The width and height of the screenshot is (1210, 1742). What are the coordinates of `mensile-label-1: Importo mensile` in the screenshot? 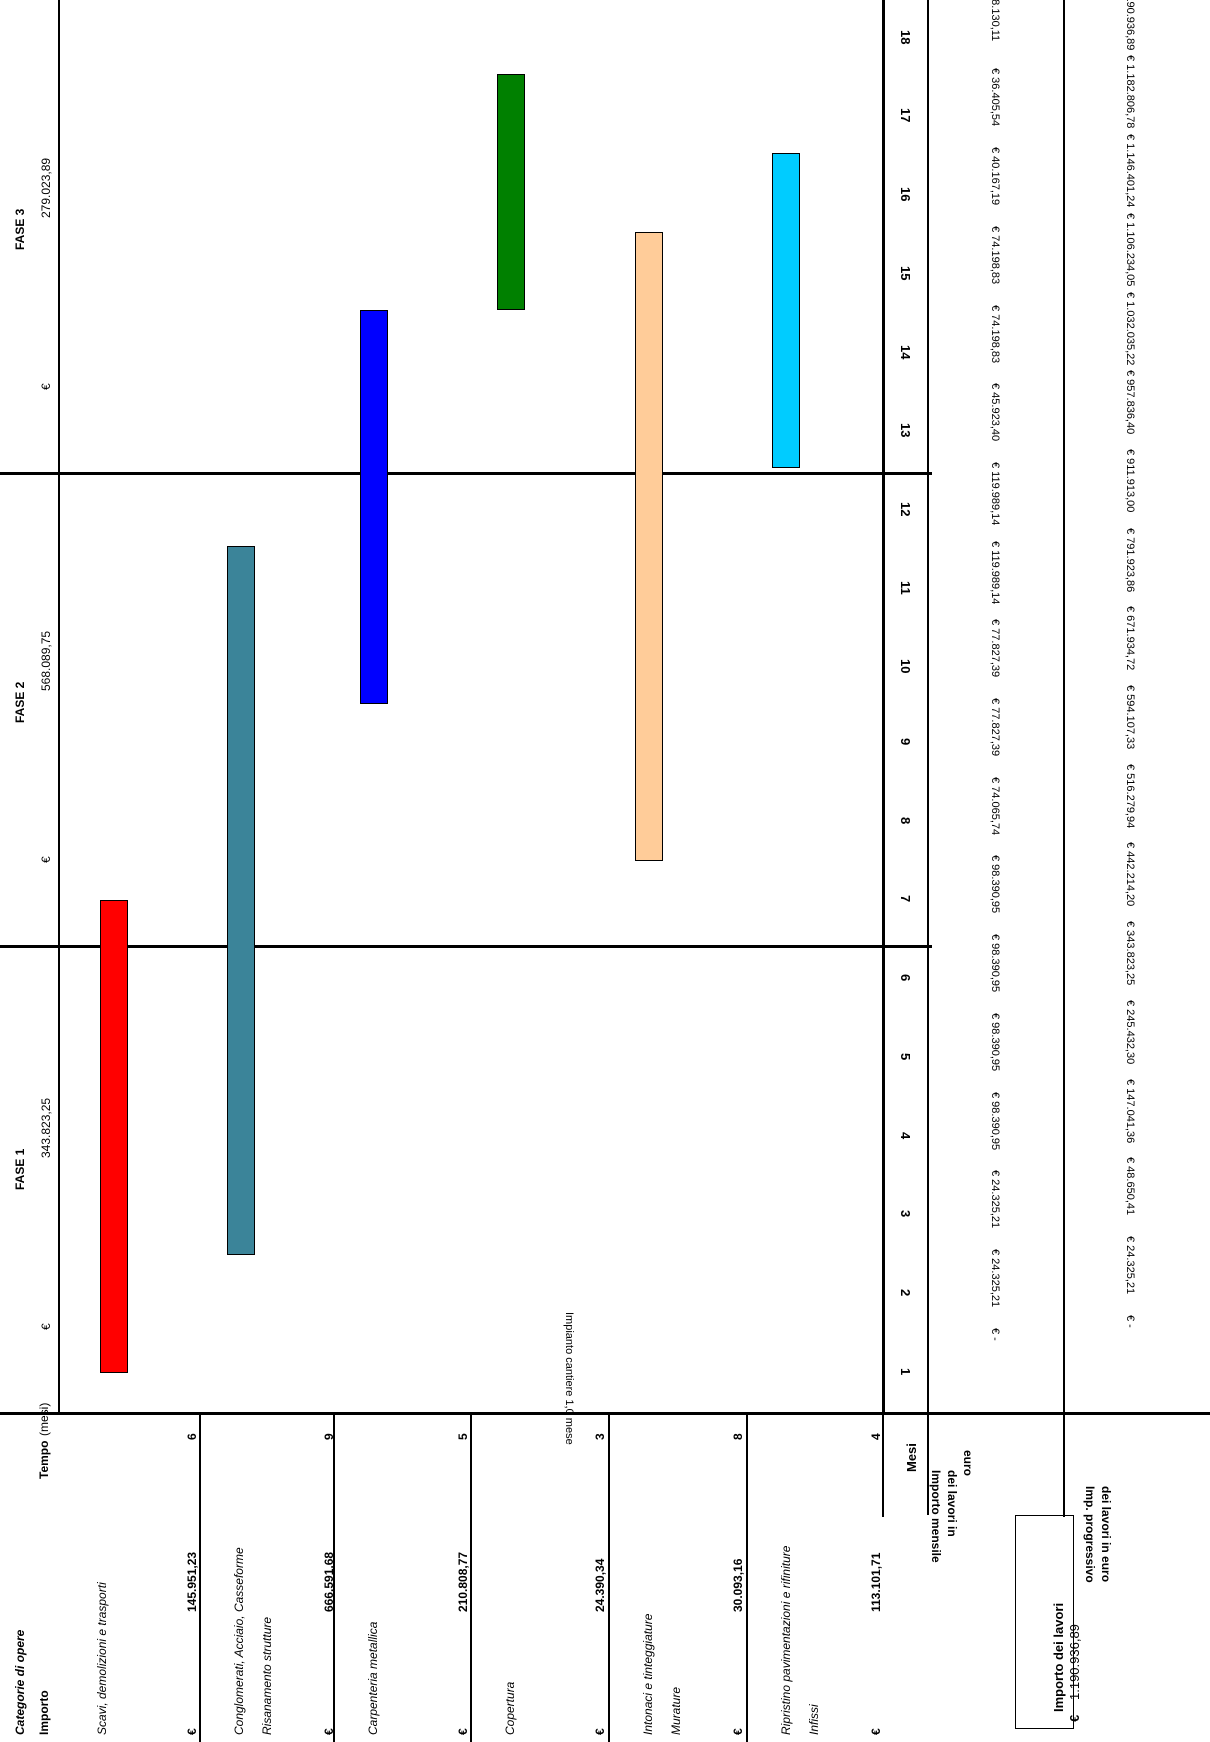 It's located at (936, 1516).